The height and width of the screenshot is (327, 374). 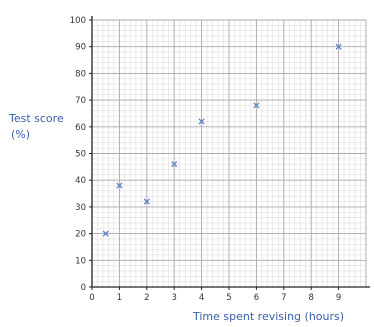 I want to click on y-tick-label: 50, so click(x=80, y=155).